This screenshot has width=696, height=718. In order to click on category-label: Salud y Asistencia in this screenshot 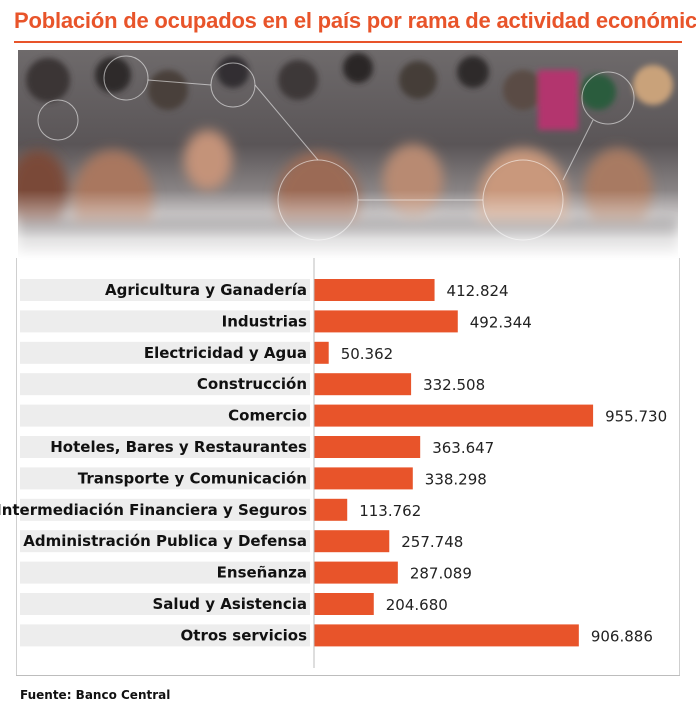, I will do `click(230, 604)`.